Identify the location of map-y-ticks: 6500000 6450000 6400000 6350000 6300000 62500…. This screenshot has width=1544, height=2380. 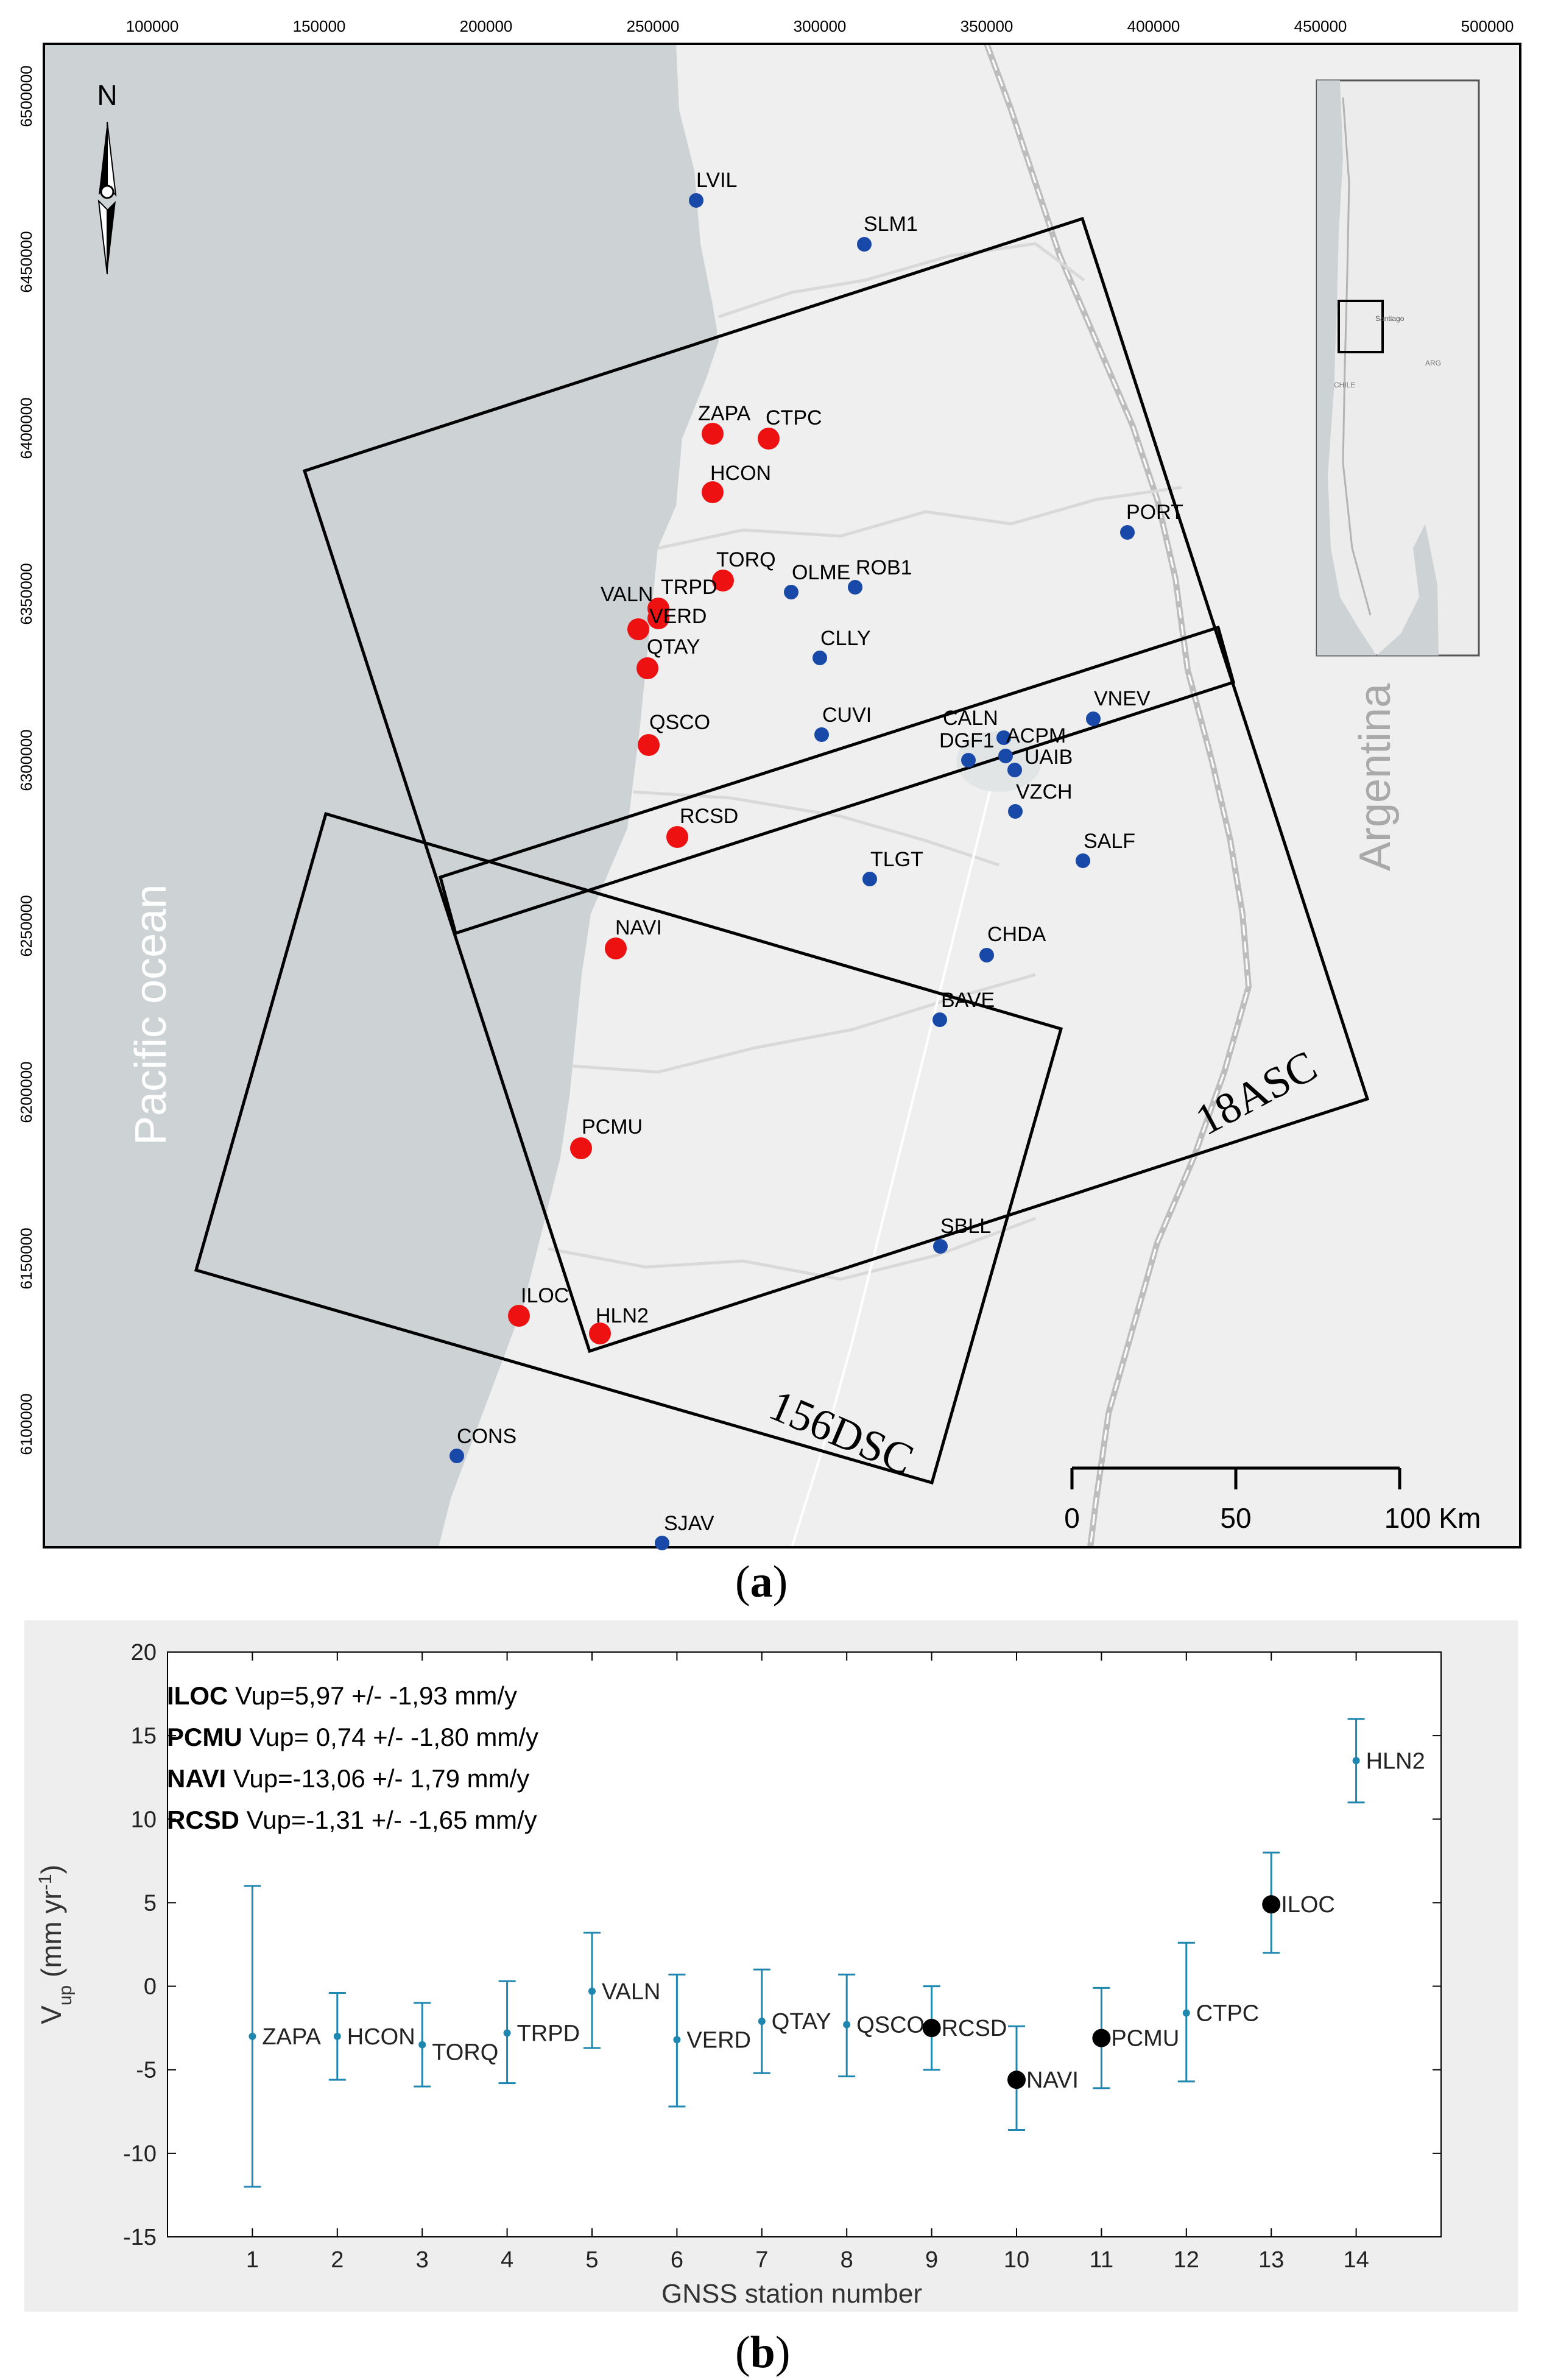
(26, 760).